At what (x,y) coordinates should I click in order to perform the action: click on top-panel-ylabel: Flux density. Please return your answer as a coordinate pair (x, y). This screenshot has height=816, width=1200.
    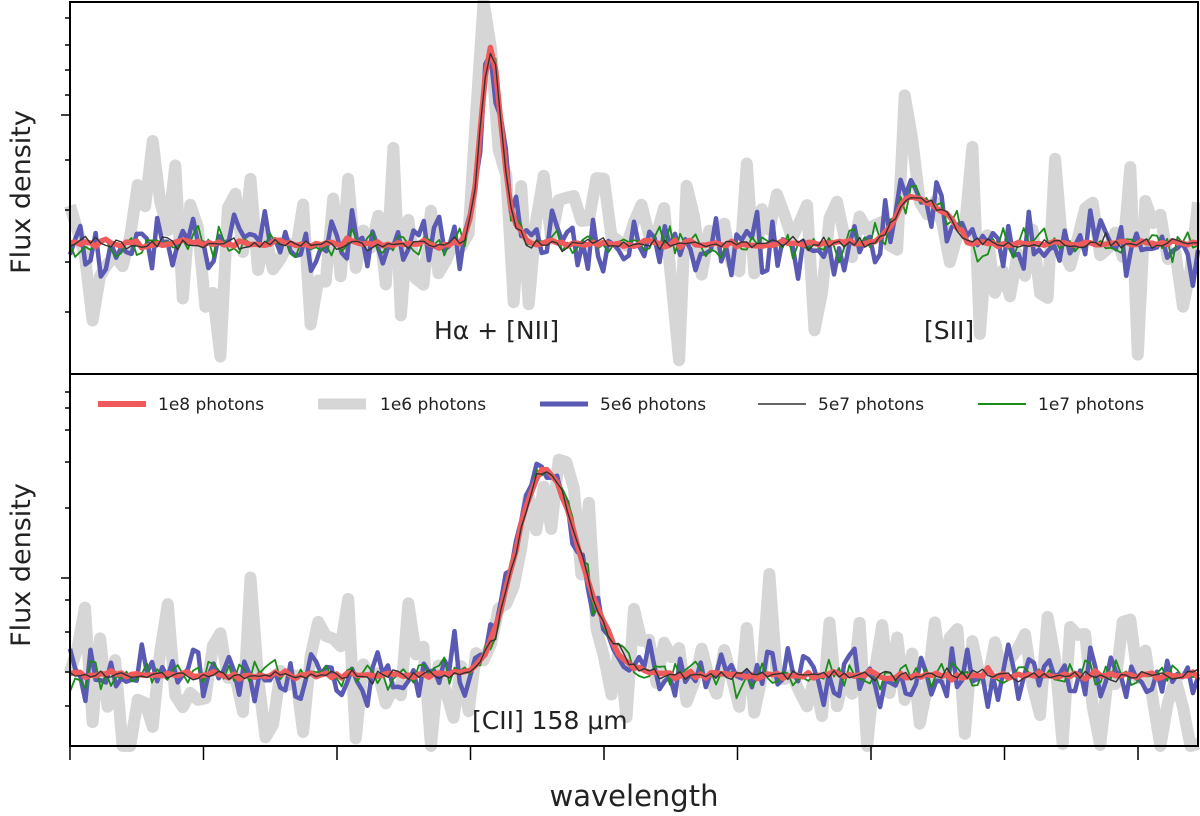
    Looking at the image, I should click on (21, 192).